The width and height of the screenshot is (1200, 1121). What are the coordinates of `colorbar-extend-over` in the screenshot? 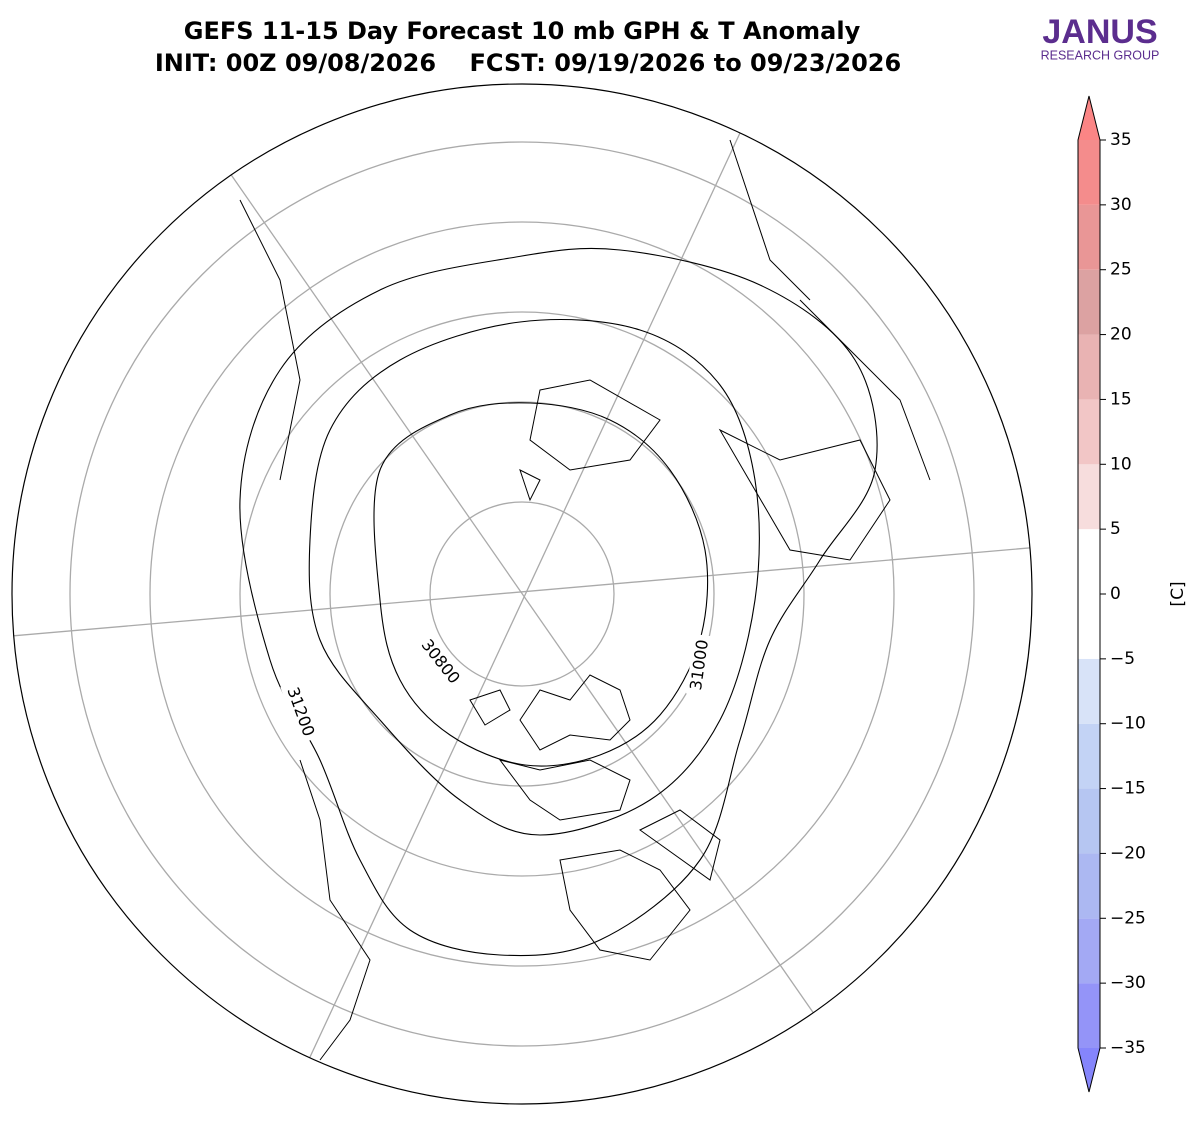 It's located at (1089, 118).